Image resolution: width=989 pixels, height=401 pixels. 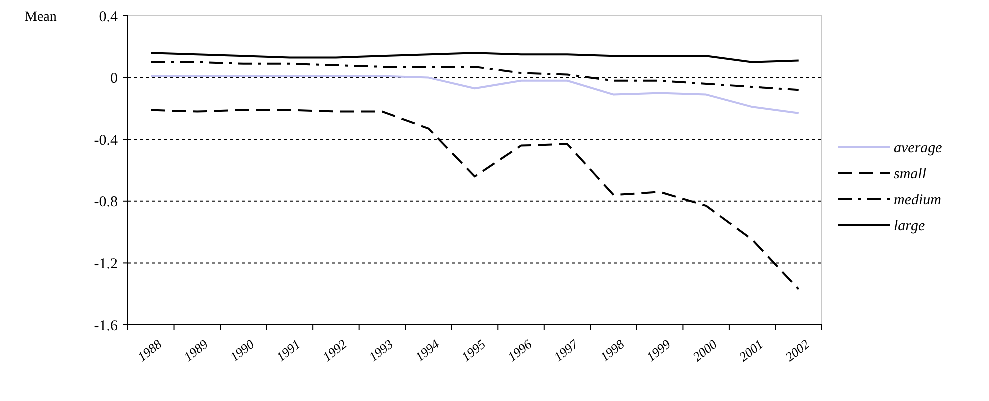 What do you see at coordinates (106, 326) in the screenshot?
I see `y-tick-label: -1.6` at bounding box center [106, 326].